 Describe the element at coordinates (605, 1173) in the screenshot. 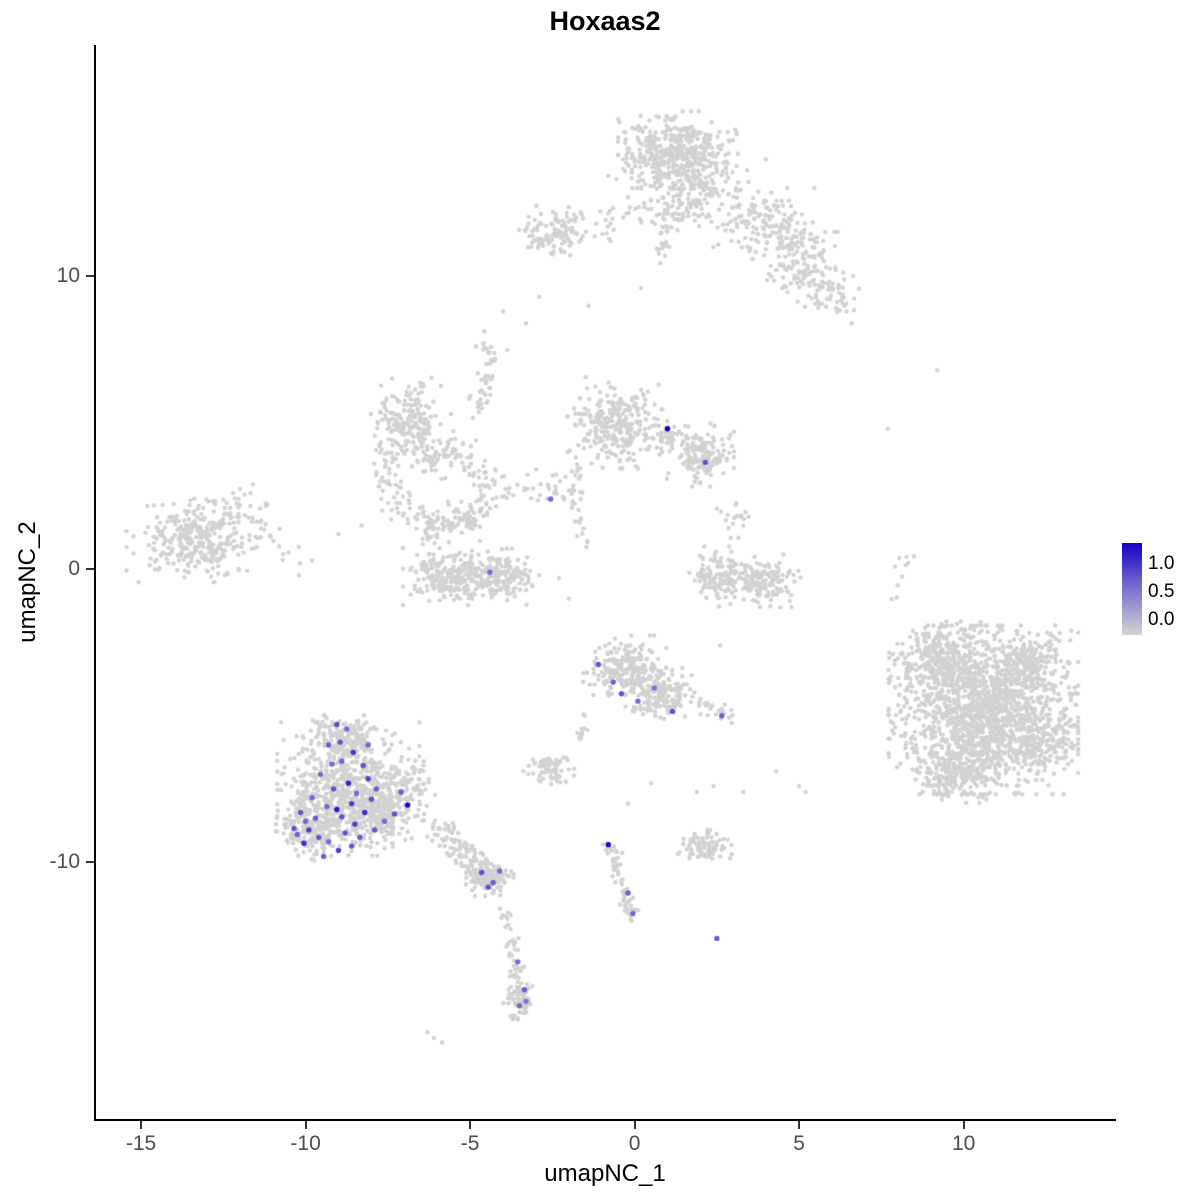

I see `x-axis-title: umapNC_1` at that location.